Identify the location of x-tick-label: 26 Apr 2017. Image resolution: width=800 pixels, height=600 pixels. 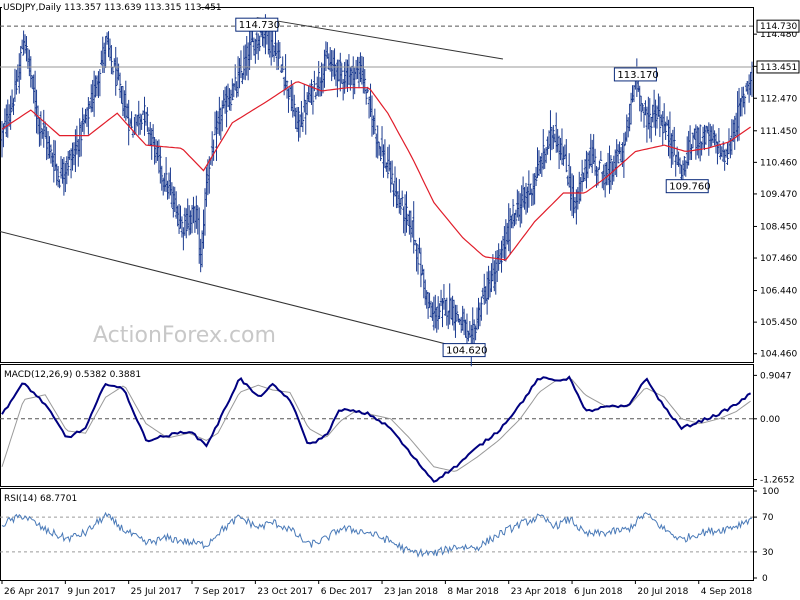
(32, 592).